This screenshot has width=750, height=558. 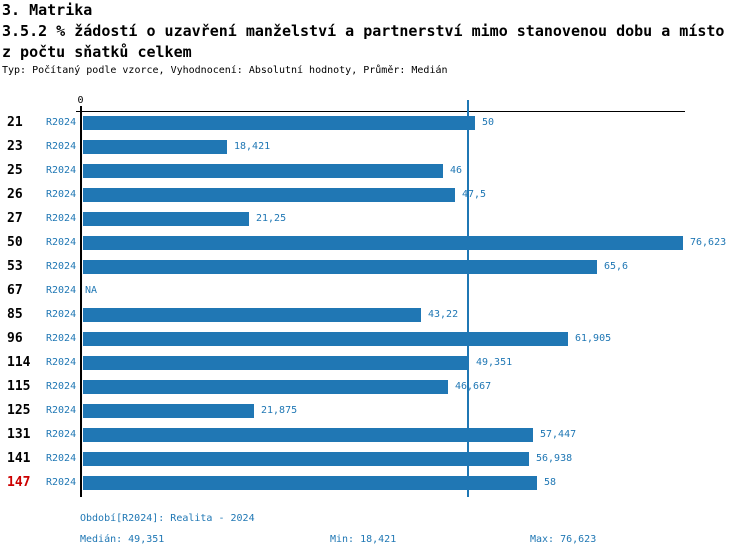 I want to click on row-value-label: 65,6, so click(x=616, y=266).